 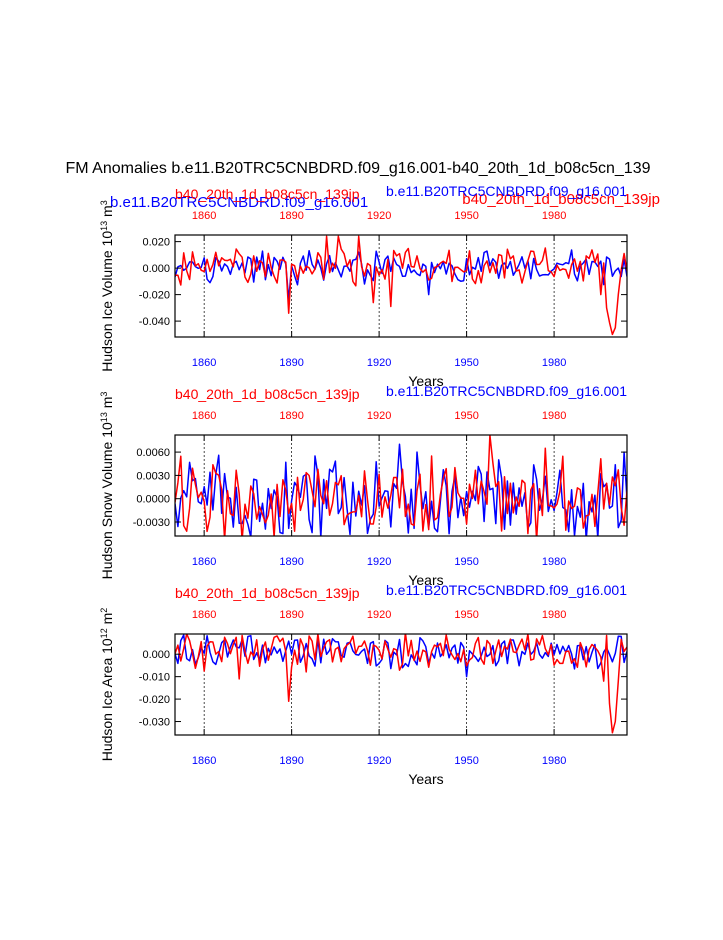 I want to click on top-blue-title: b.e11.B20TRC5CNBDRD.f09_g16.001, so click(x=239, y=202).